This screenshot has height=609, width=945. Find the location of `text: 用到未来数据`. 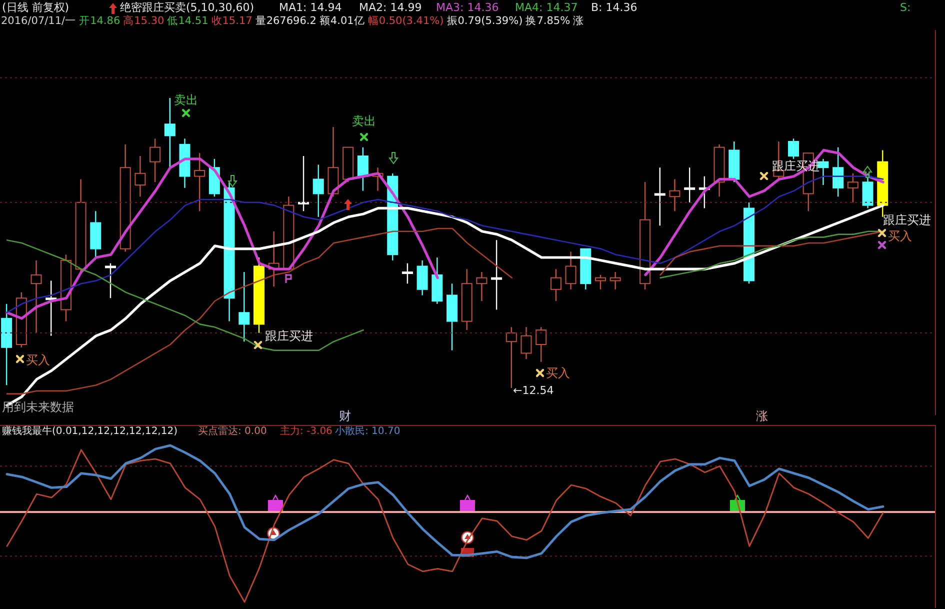

text: 用到未来数据 is located at coordinates (38, 407).